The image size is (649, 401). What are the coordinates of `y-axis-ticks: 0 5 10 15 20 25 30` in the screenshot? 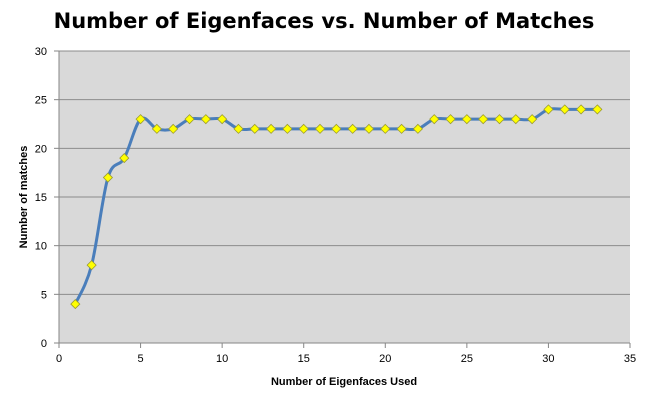 It's located at (47, 198).